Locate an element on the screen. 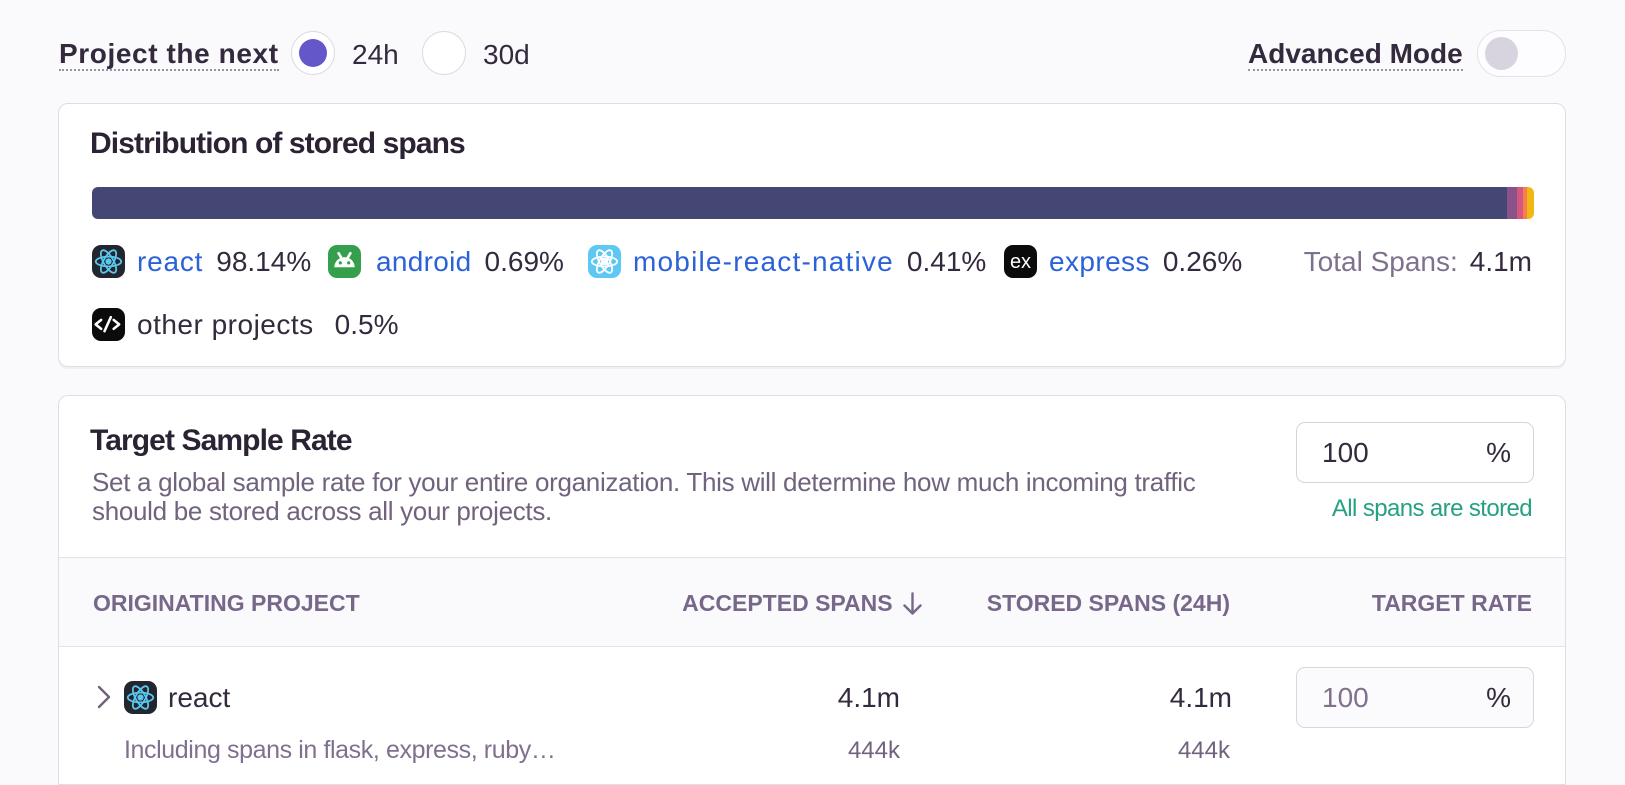  svg-text: ex is located at coordinates (1020, 262).